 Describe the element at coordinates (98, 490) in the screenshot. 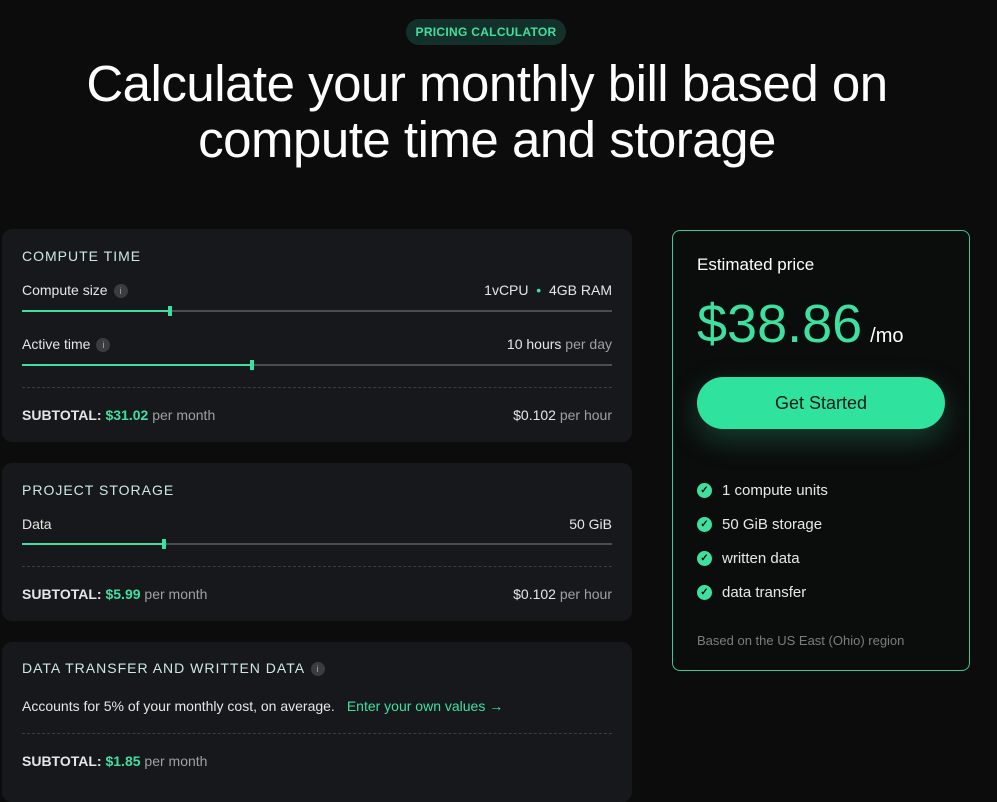

I see `section-title: PROJECT STORAGE` at that location.